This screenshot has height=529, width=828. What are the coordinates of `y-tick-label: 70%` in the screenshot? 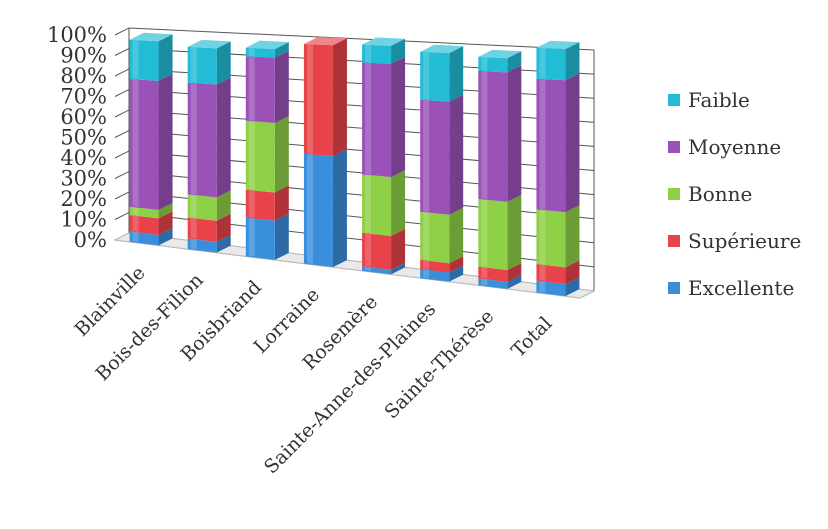 It's located at (83, 97).